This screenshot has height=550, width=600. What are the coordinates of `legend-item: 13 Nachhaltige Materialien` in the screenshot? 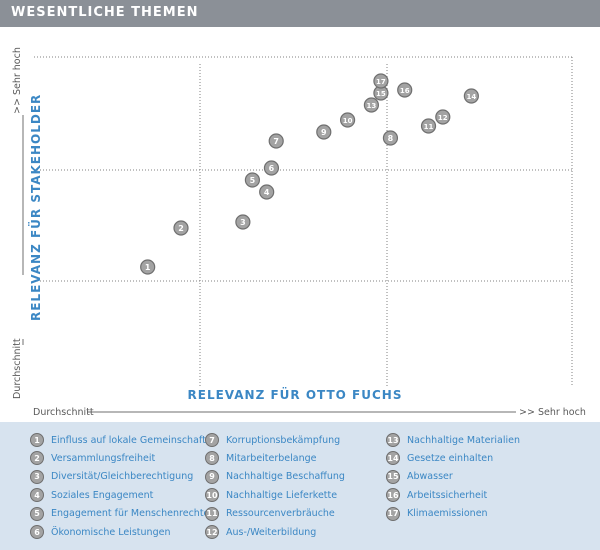 It's located at (453, 440).